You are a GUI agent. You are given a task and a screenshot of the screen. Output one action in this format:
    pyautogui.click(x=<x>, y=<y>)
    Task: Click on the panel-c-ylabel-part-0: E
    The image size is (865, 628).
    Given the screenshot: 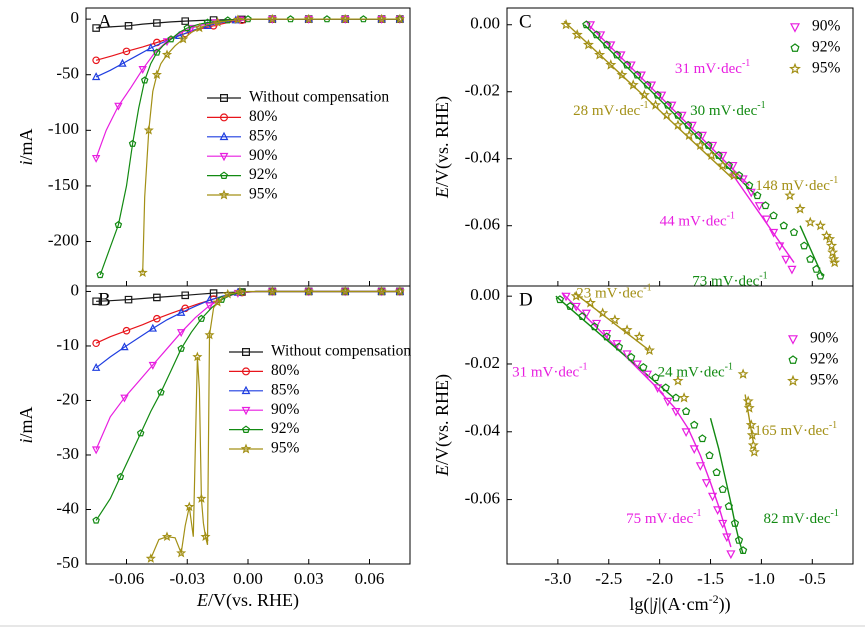 What is the action you would take?
    pyautogui.click(x=442, y=193)
    